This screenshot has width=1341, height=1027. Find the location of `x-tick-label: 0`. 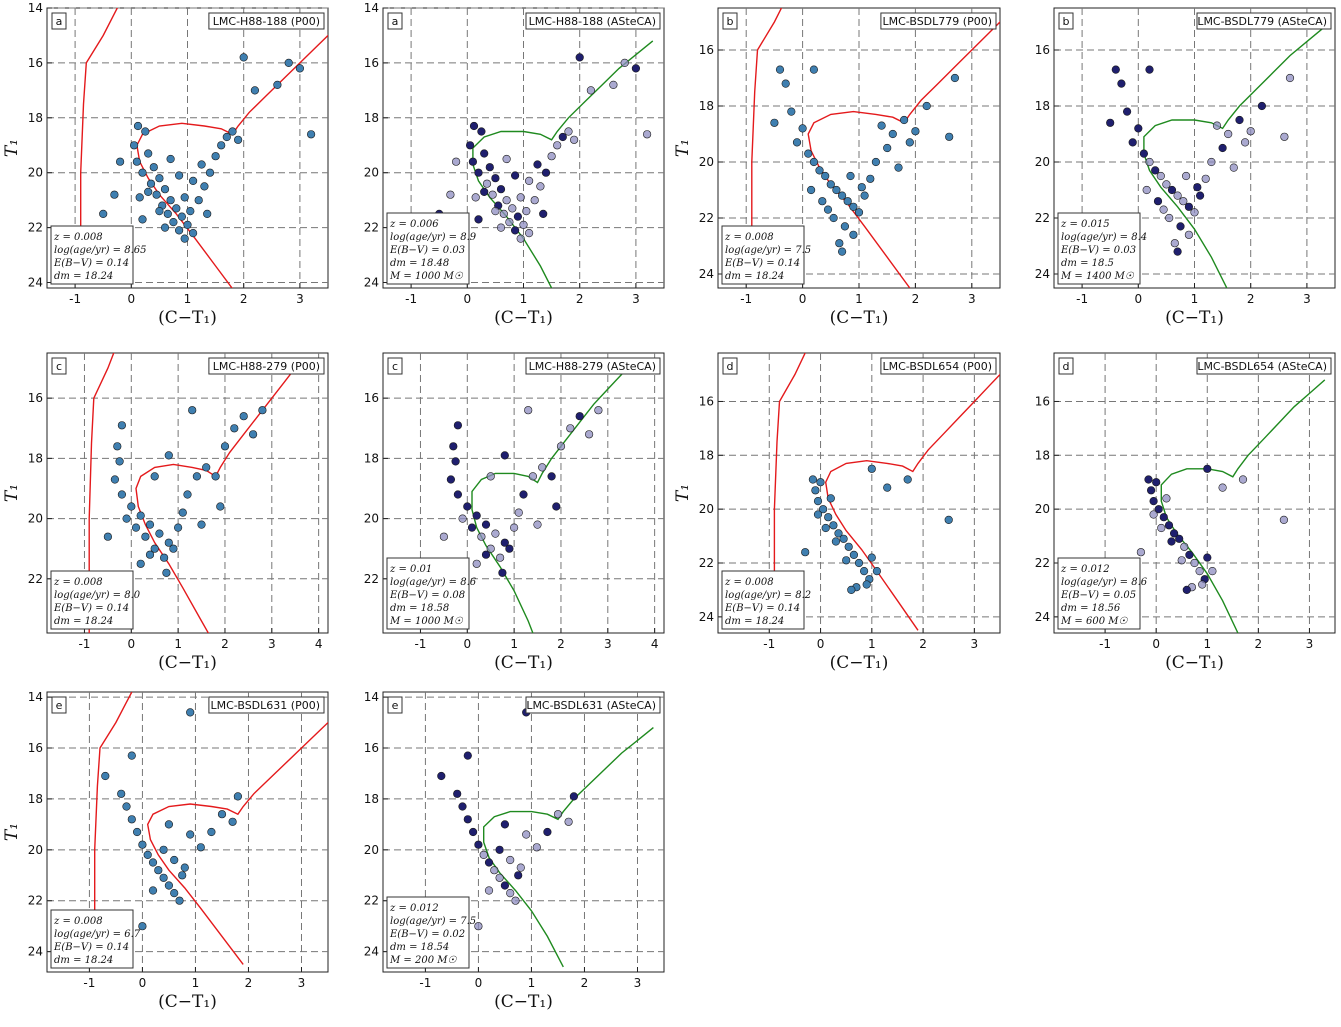

x-tick-label: 0 is located at coordinates (1156, 644).